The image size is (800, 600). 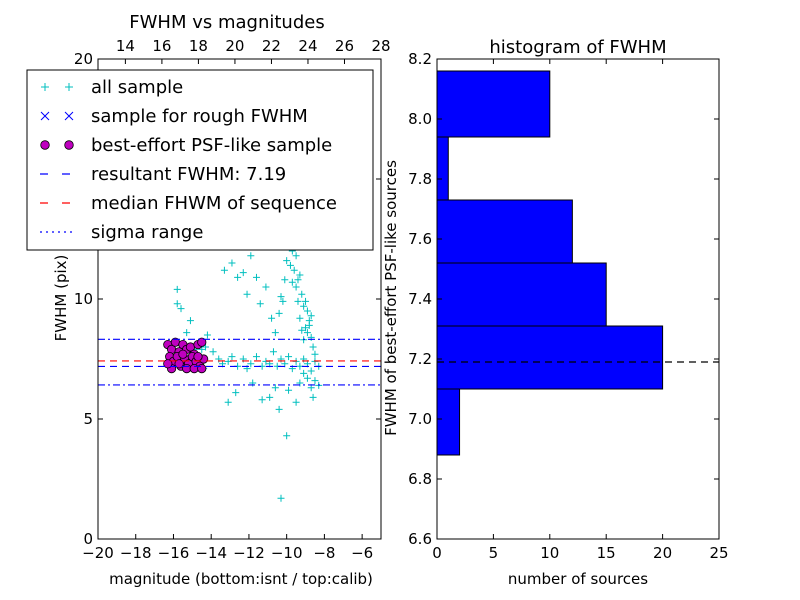 I want to click on top-x-tick-label: 24, so click(x=307, y=46).